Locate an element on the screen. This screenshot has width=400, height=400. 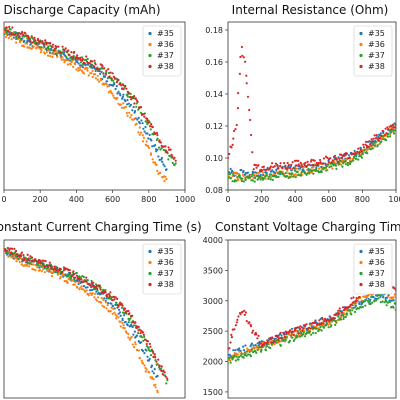
series-s35 is located at coordinates (81, 313).